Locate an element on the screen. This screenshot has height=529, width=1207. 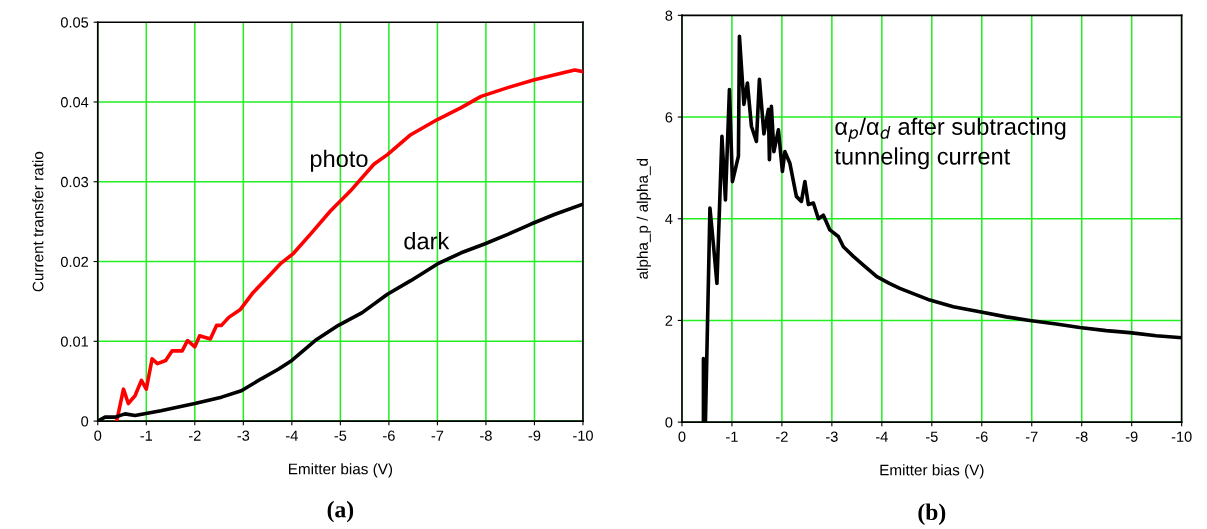
y-tick-label: 0.01 is located at coordinates (74, 341).